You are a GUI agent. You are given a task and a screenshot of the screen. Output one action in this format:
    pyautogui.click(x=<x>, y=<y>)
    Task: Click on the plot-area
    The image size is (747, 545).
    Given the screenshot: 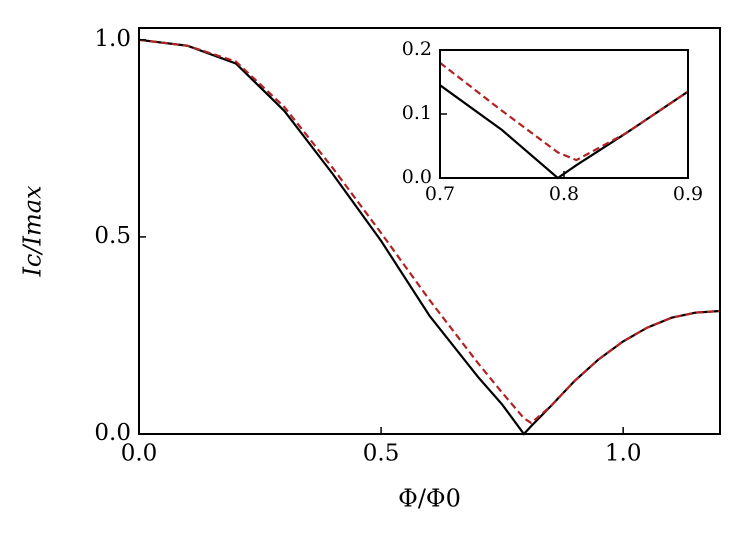 What is the action you would take?
    pyautogui.click(x=564, y=114)
    